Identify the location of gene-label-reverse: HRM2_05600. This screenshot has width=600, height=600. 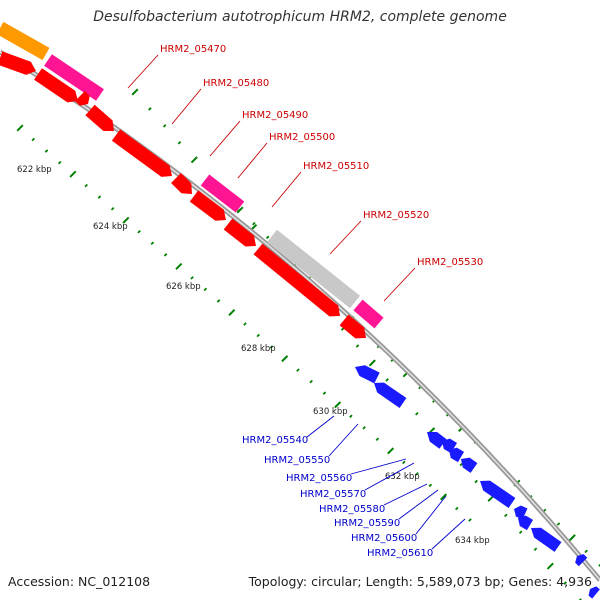
(384, 538).